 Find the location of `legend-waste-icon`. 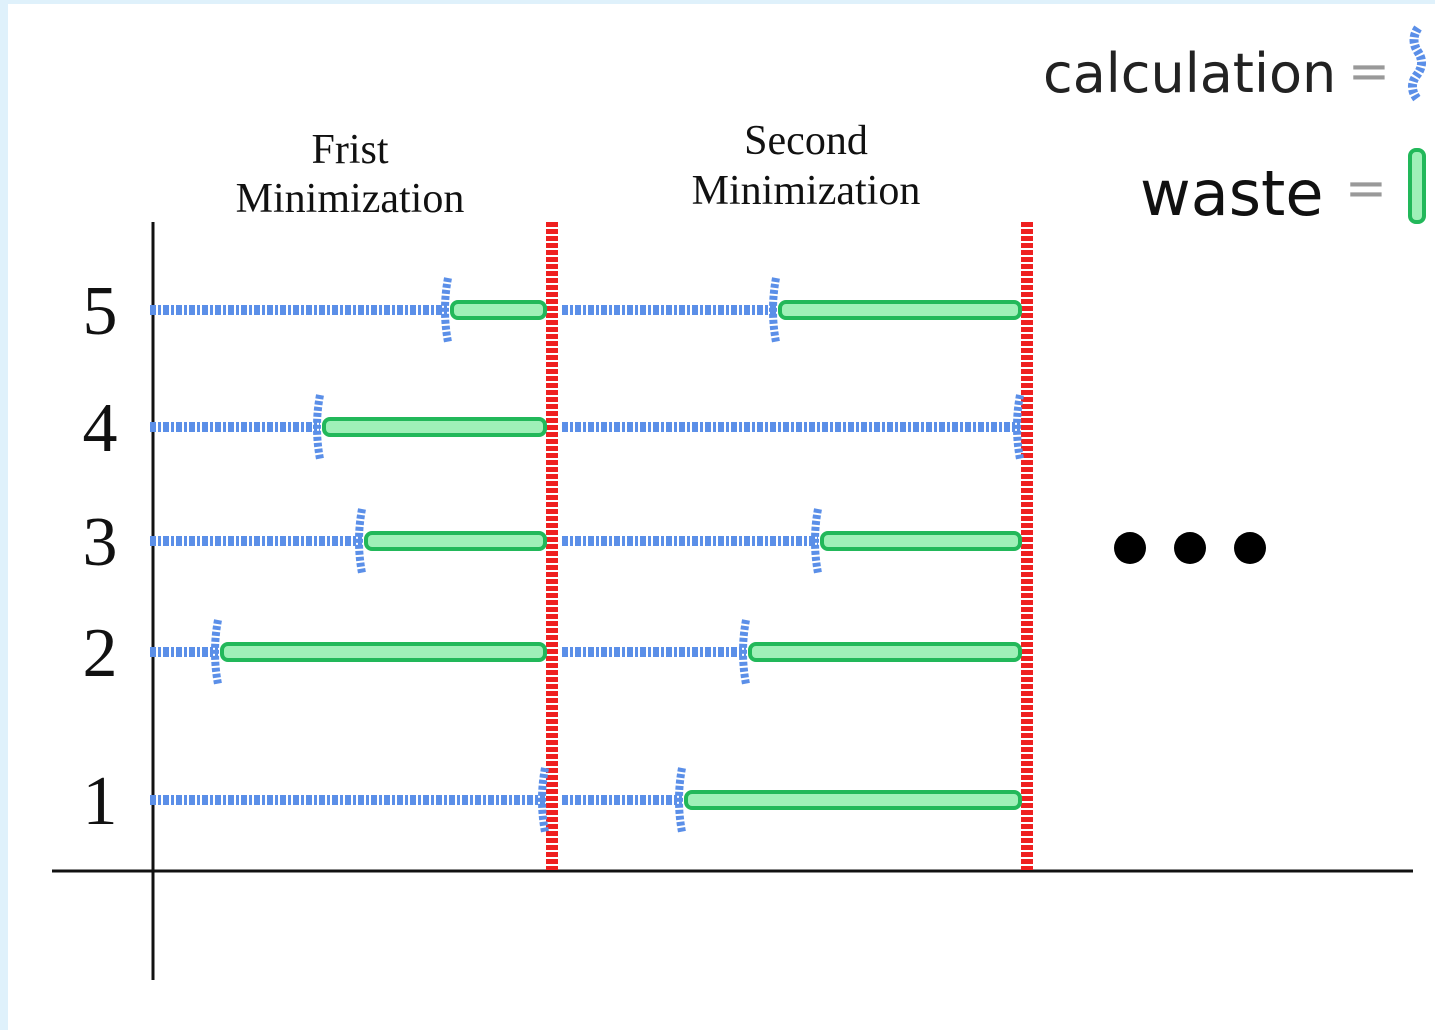

legend-waste-icon is located at coordinates (1417, 186).